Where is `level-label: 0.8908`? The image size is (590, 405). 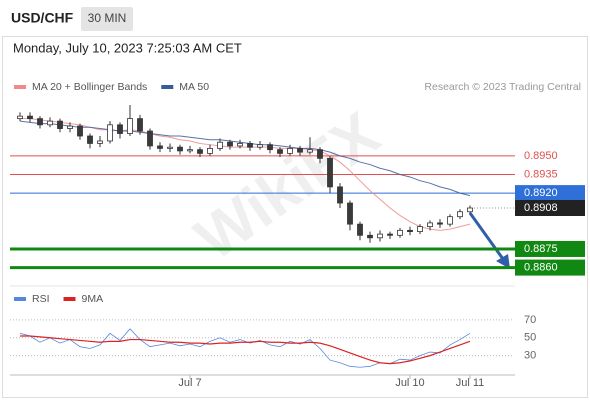
level-label: 0.8908 is located at coordinates (541, 208).